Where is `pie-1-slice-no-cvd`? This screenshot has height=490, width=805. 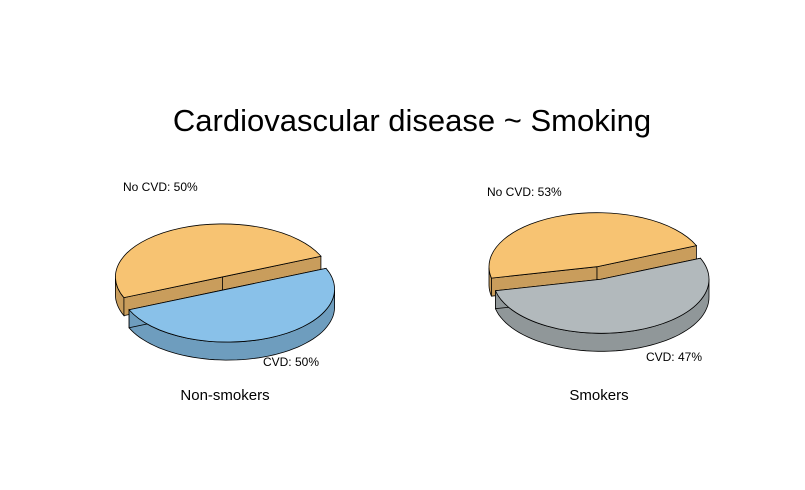 pie-1-slice-no-cvd is located at coordinates (602, 295).